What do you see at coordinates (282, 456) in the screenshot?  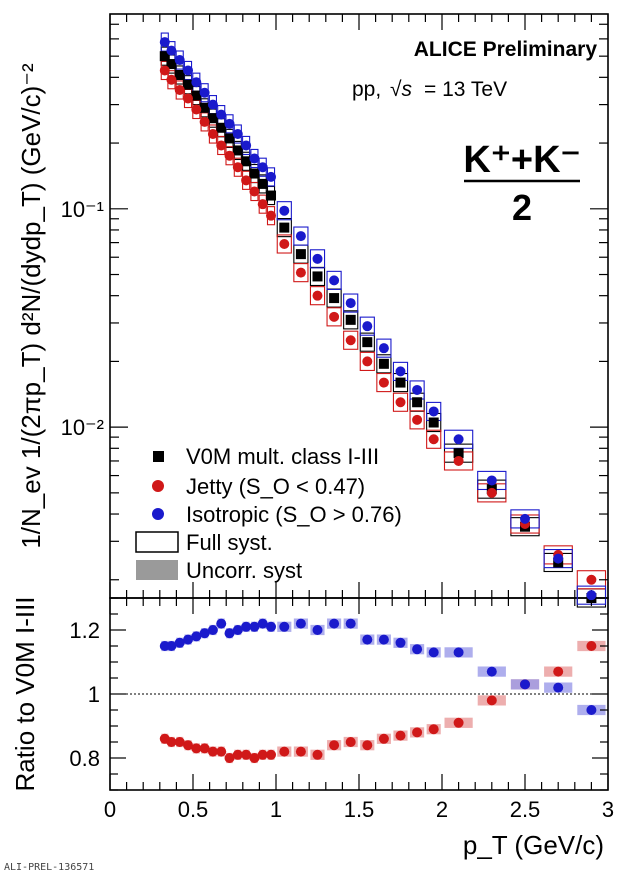 I see `legend-label-v0m: V0M mult. class I-III` at bounding box center [282, 456].